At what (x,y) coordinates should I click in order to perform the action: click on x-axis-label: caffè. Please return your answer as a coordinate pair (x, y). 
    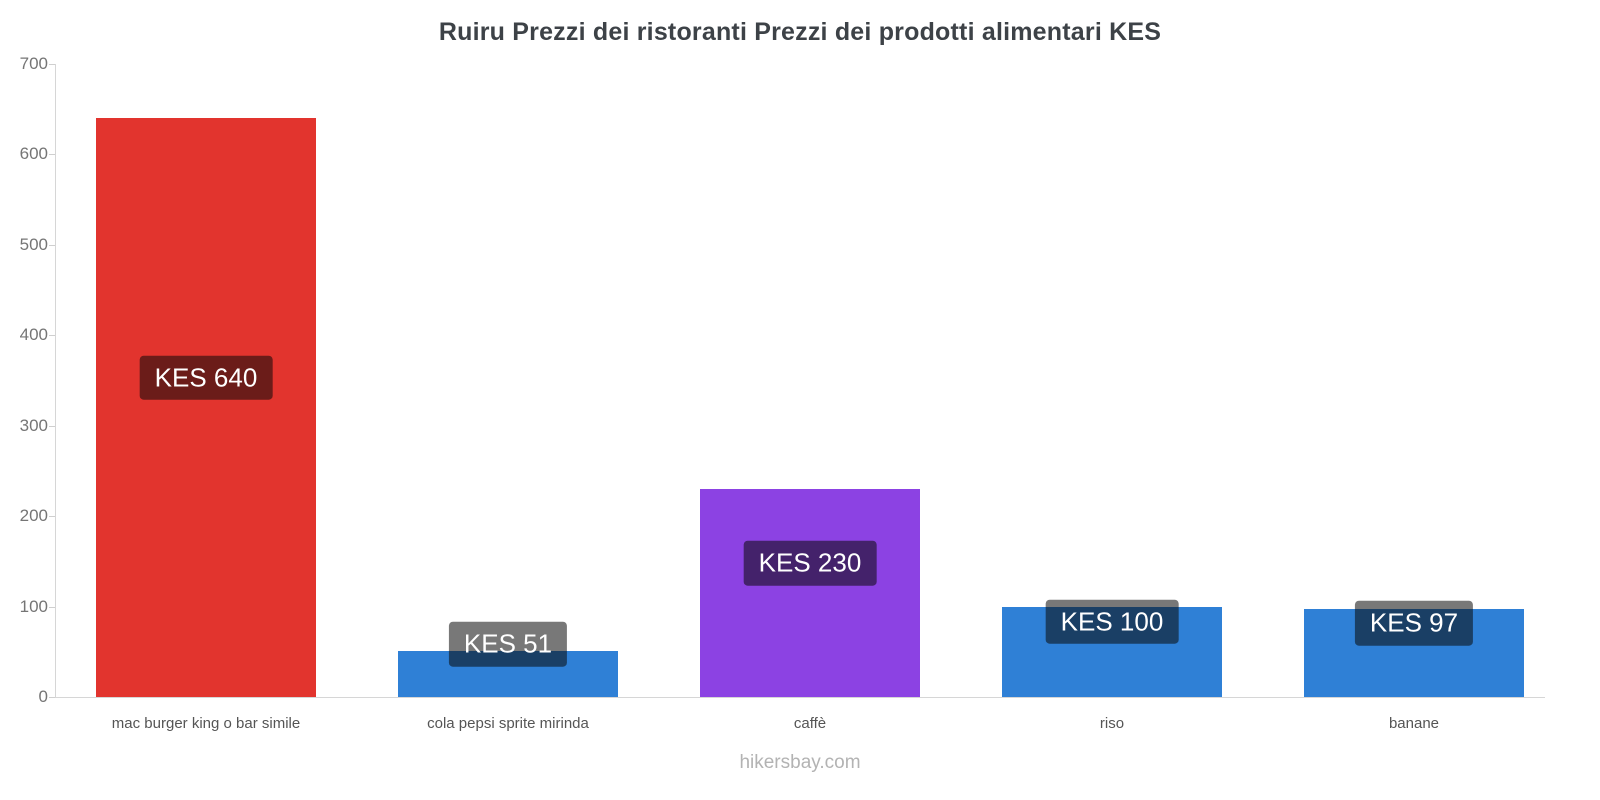
    Looking at the image, I should click on (810, 723).